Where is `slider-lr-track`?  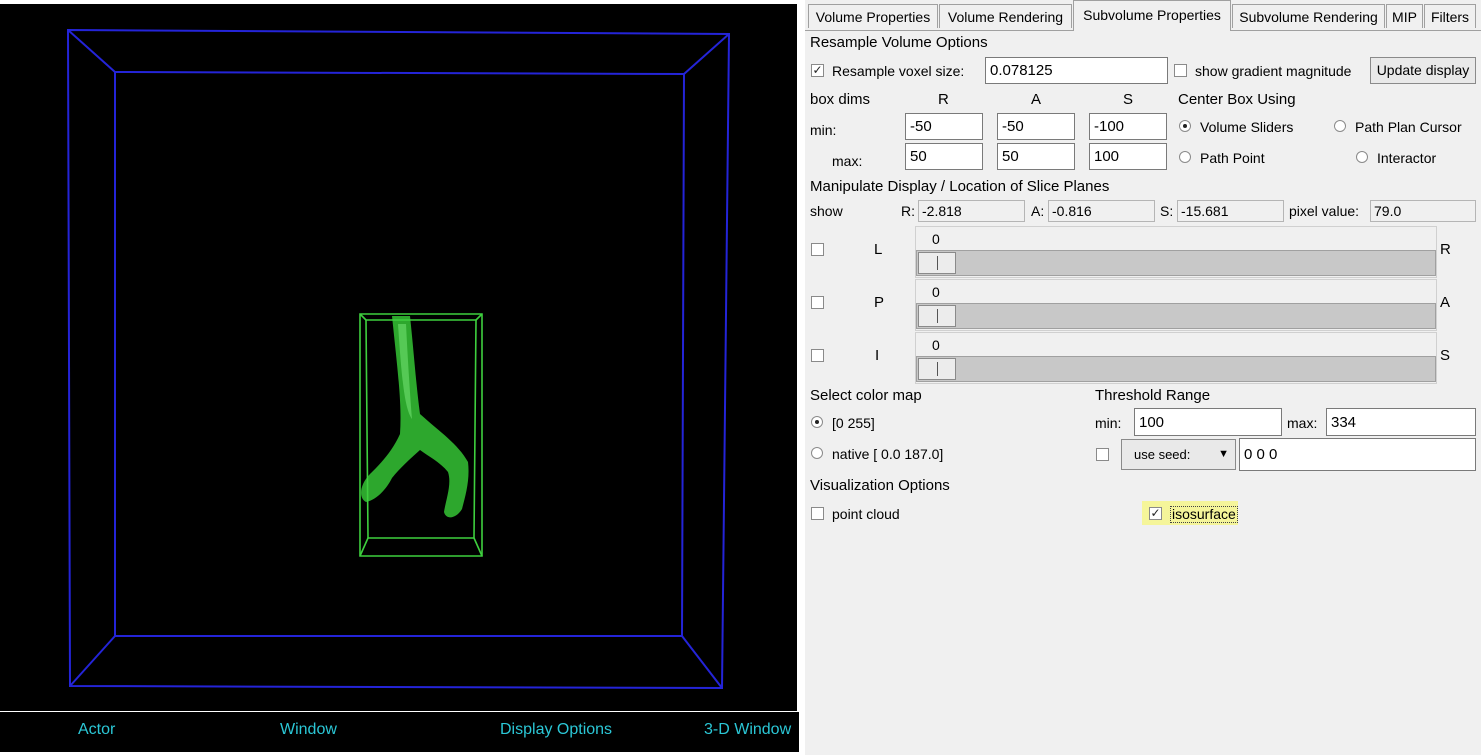
slider-lr-track is located at coordinates (1176, 263).